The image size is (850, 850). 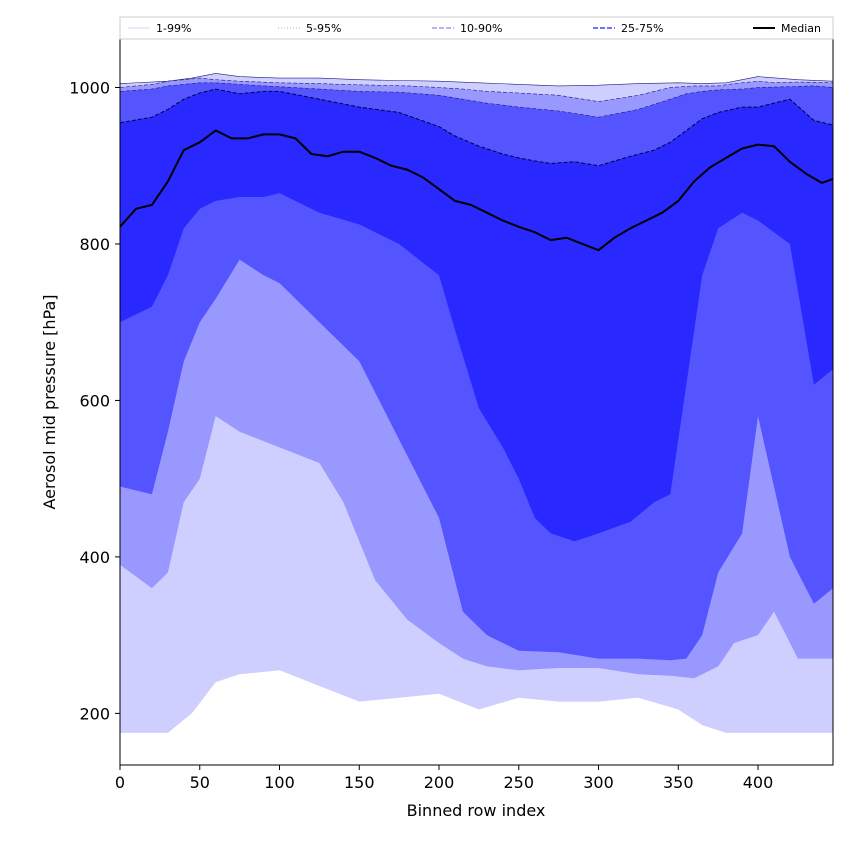 I want to click on x-tick-label: 250, so click(x=518, y=782).